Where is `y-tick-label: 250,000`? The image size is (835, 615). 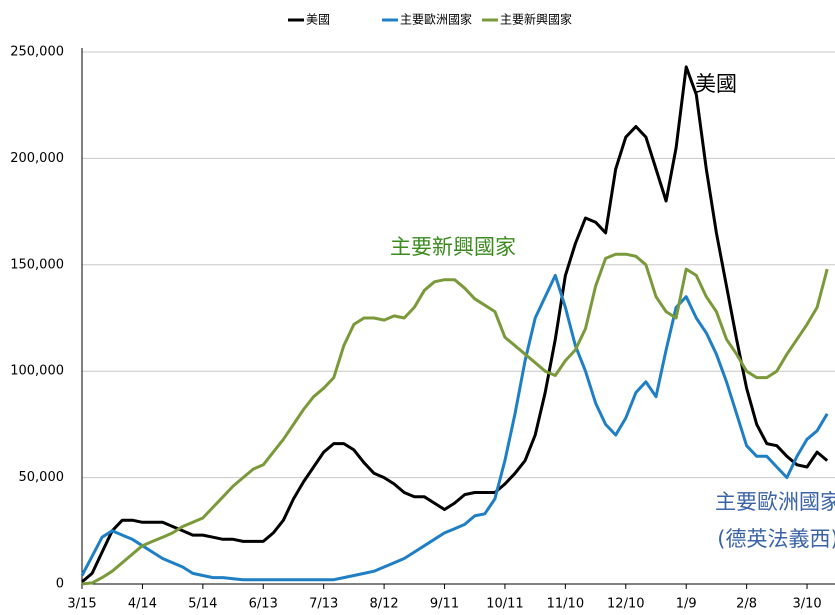 y-tick-label: 250,000 is located at coordinates (37, 52).